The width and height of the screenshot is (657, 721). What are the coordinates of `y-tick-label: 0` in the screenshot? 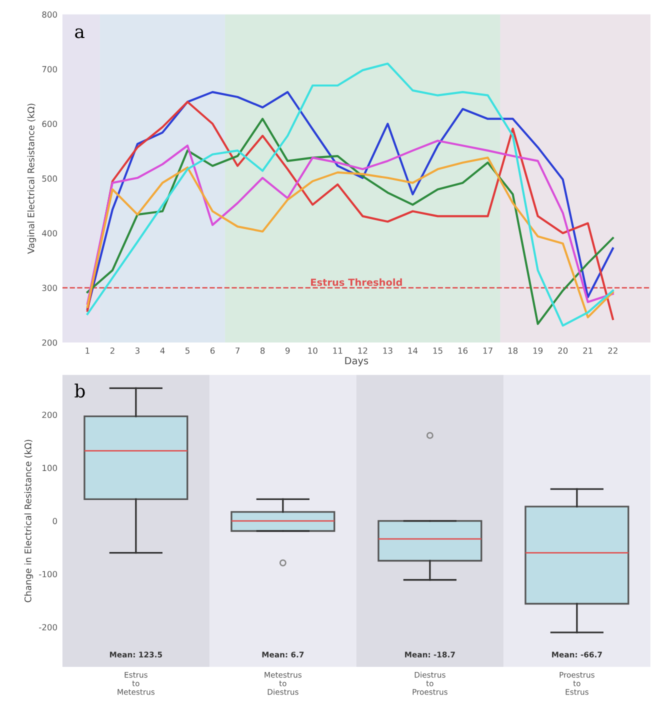 It's located at (54, 521).